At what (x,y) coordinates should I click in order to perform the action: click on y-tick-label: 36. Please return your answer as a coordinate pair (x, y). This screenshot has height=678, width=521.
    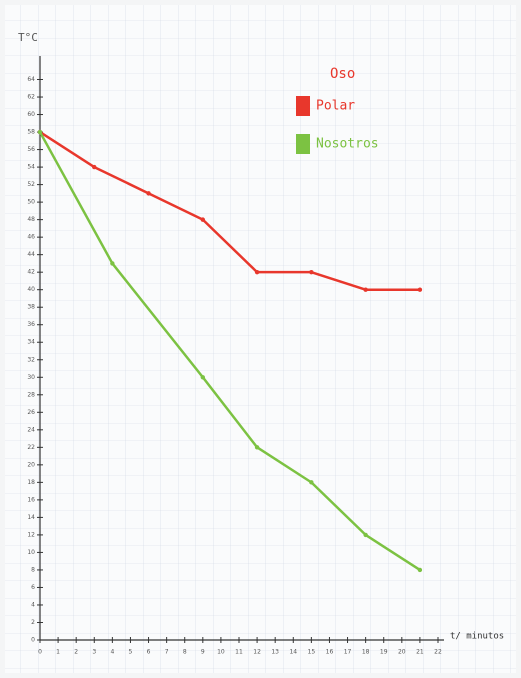
    Looking at the image, I should click on (31, 324).